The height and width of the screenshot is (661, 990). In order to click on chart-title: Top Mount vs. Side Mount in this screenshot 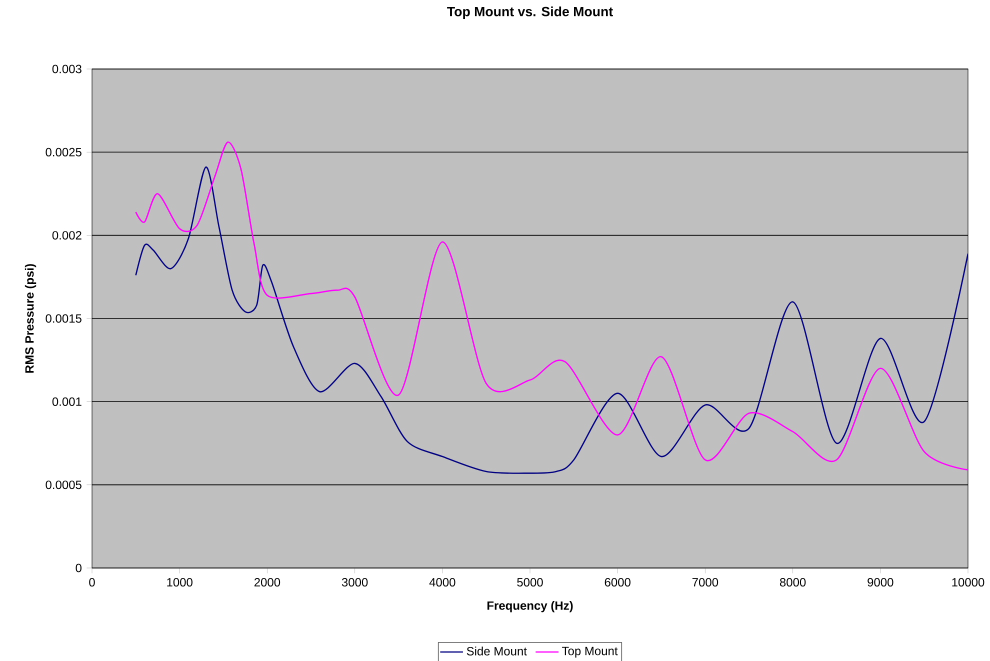, I will do `click(530, 12)`.